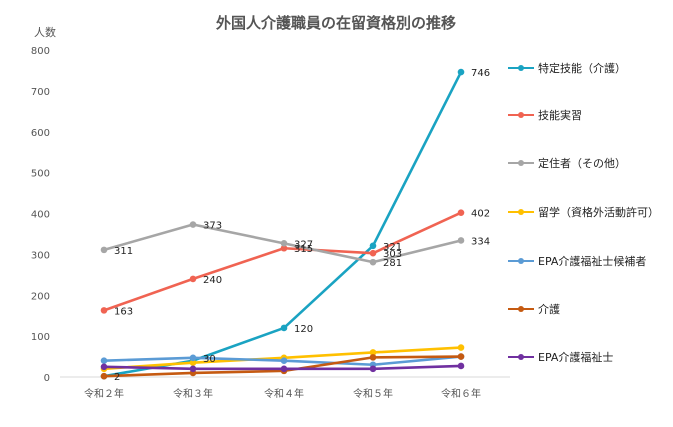  I want to click on legend-item: 定住者（その他）, so click(567, 163).